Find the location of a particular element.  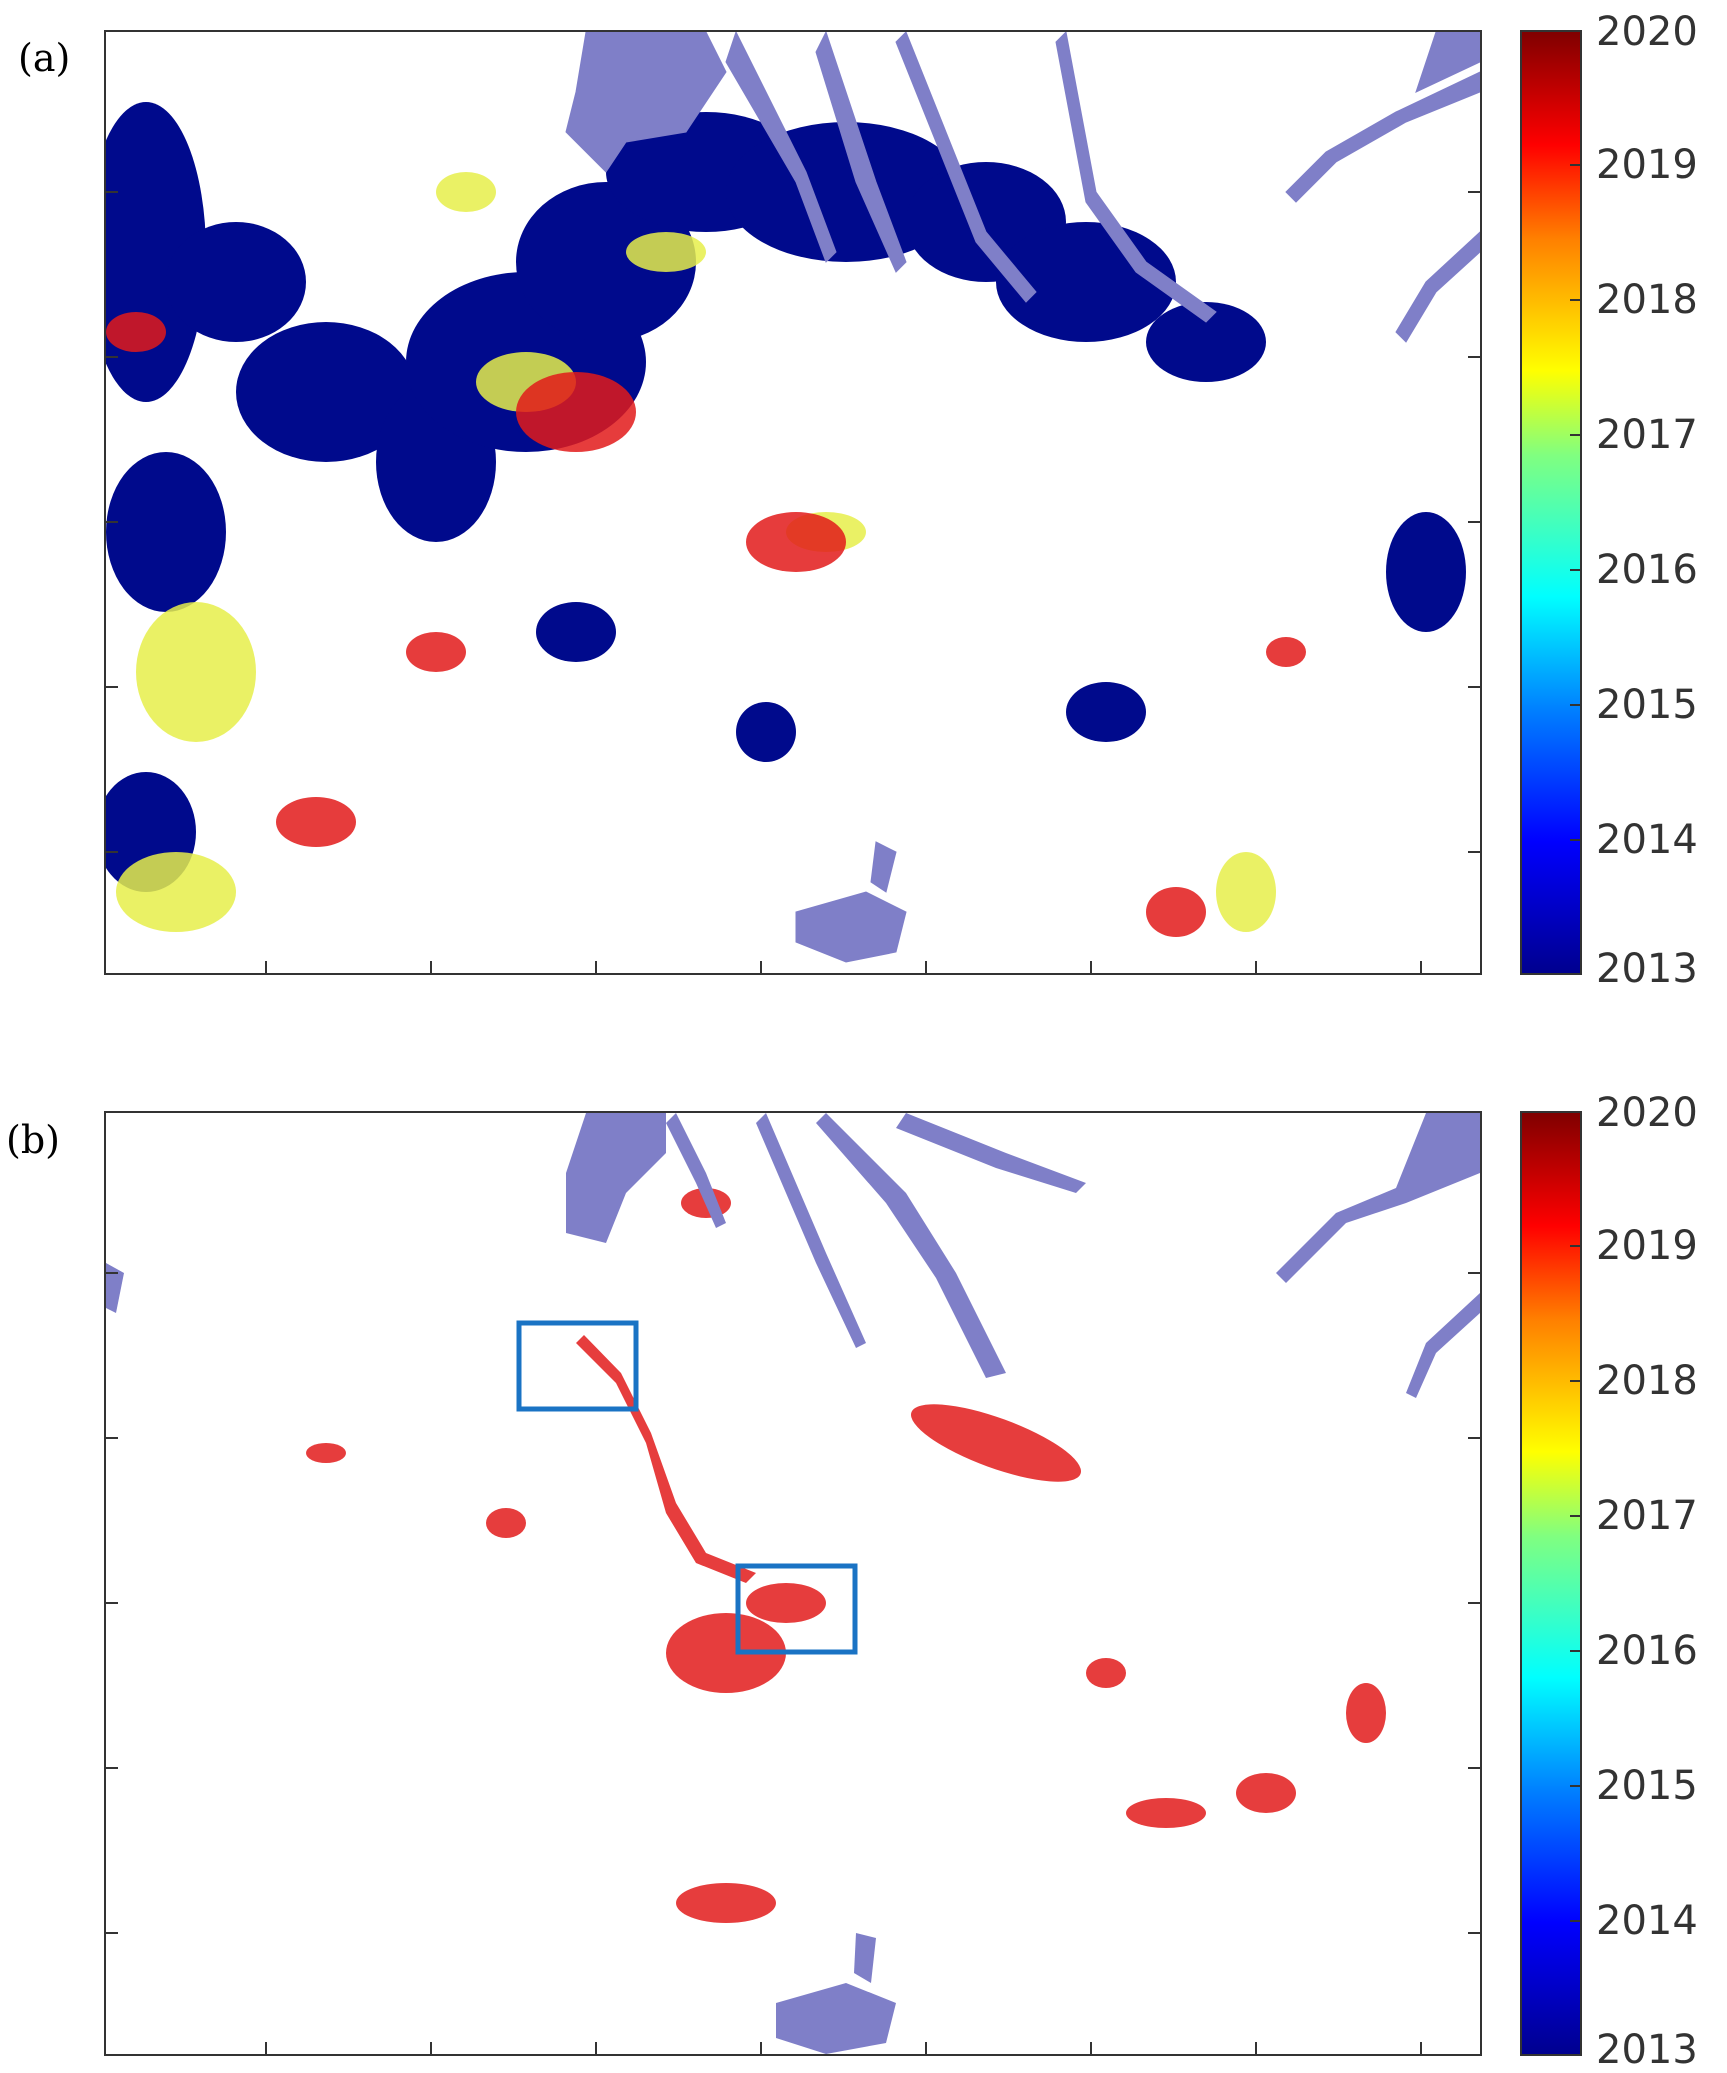

panel-b-label: (b) is located at coordinates (33, 1140).